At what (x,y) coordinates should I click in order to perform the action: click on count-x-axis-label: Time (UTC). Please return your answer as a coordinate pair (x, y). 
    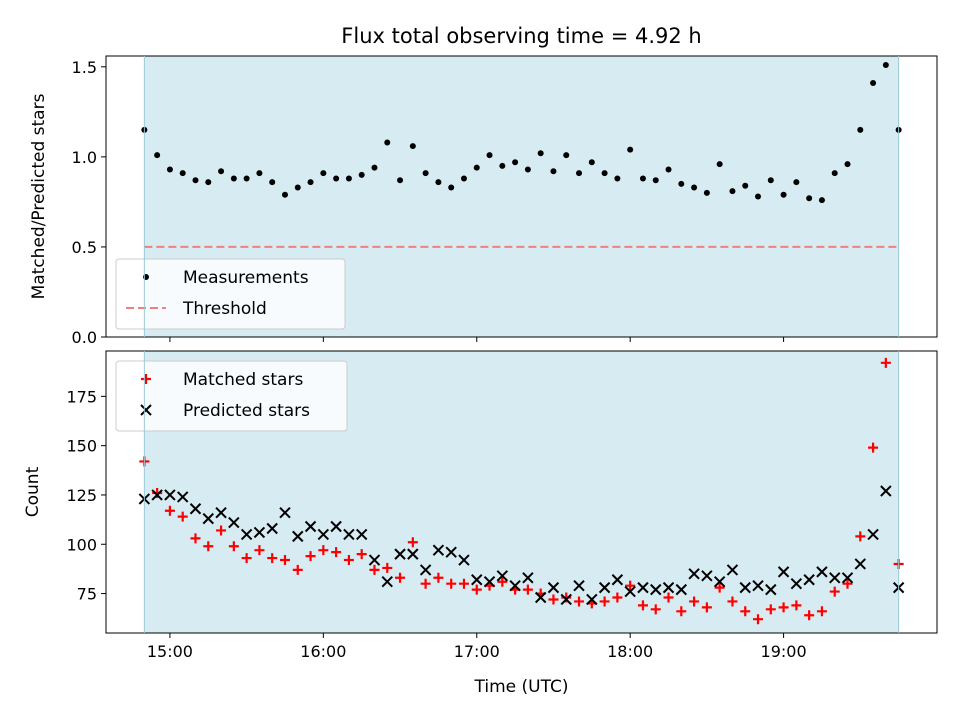
    Looking at the image, I should click on (521, 687).